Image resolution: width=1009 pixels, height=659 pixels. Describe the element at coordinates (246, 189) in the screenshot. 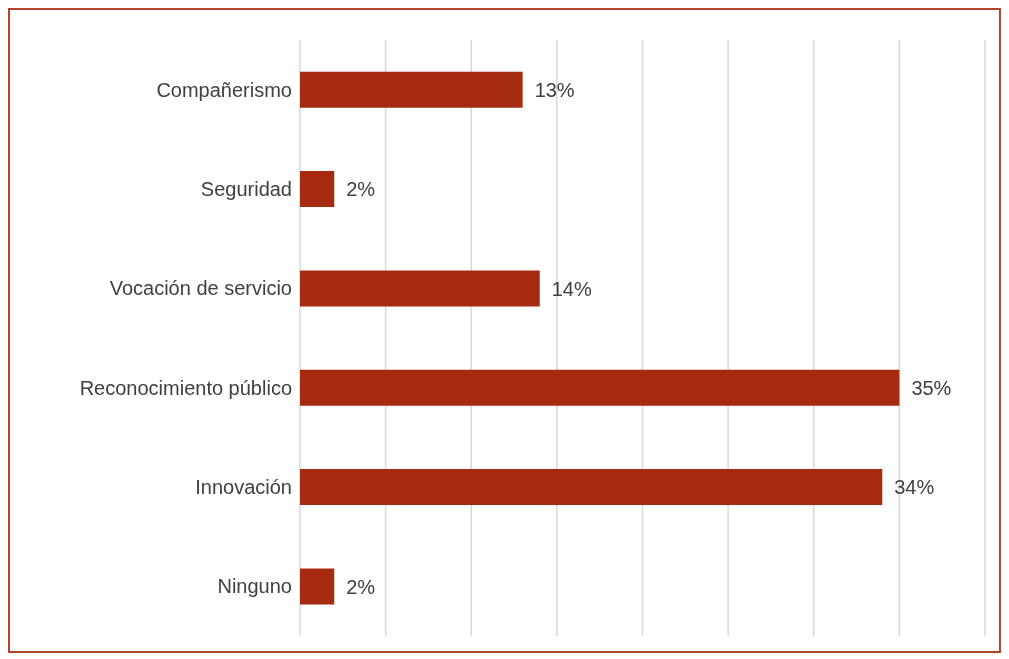

I see `y-tick-label: Seguridad` at that location.